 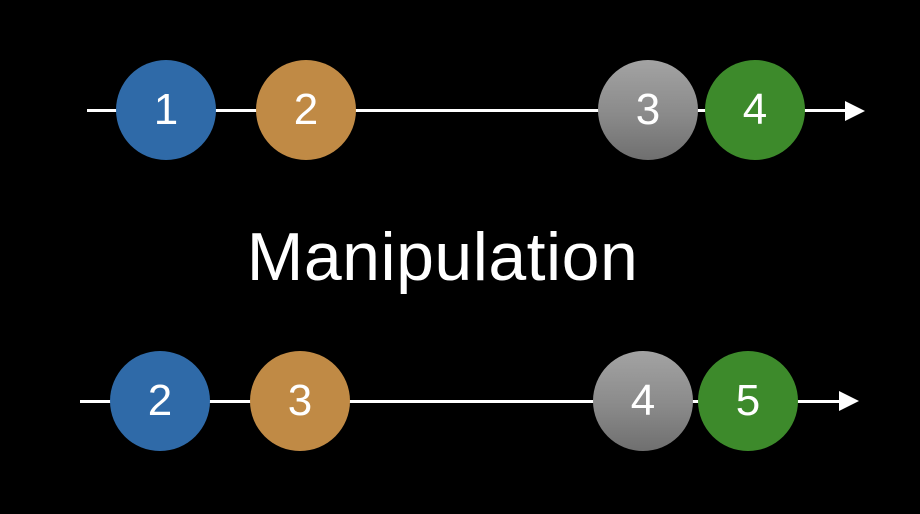 I want to click on output-marble-1: 2, so click(x=160, y=401).